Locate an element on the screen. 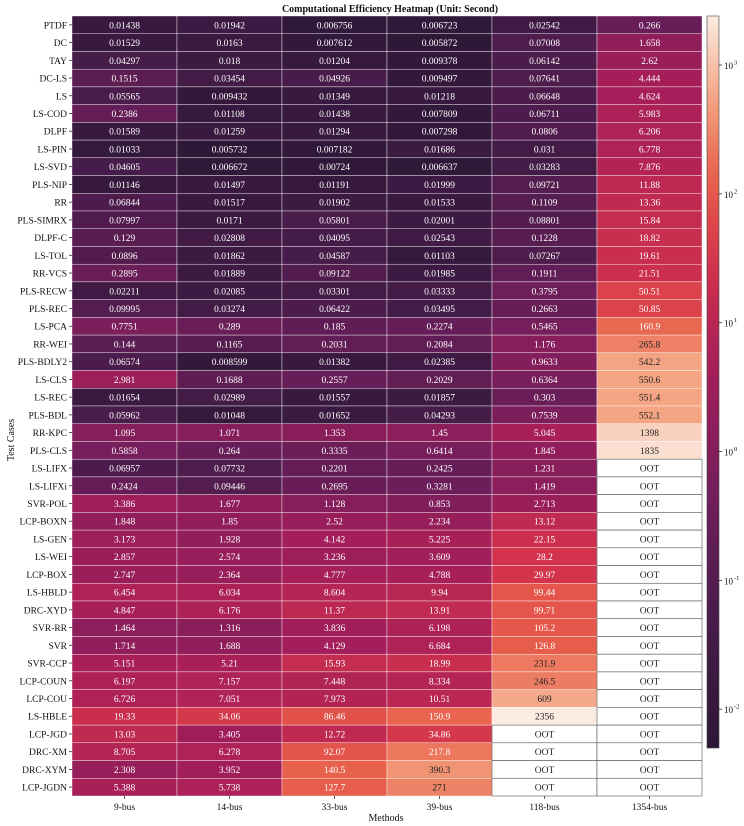  cell-value: 609 is located at coordinates (544, 700).